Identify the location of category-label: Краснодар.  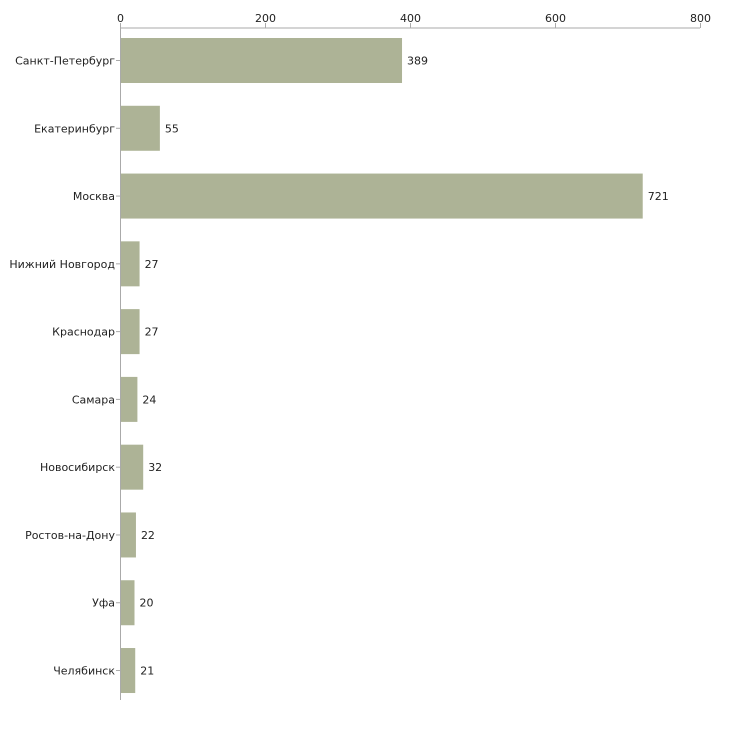
(83, 332).